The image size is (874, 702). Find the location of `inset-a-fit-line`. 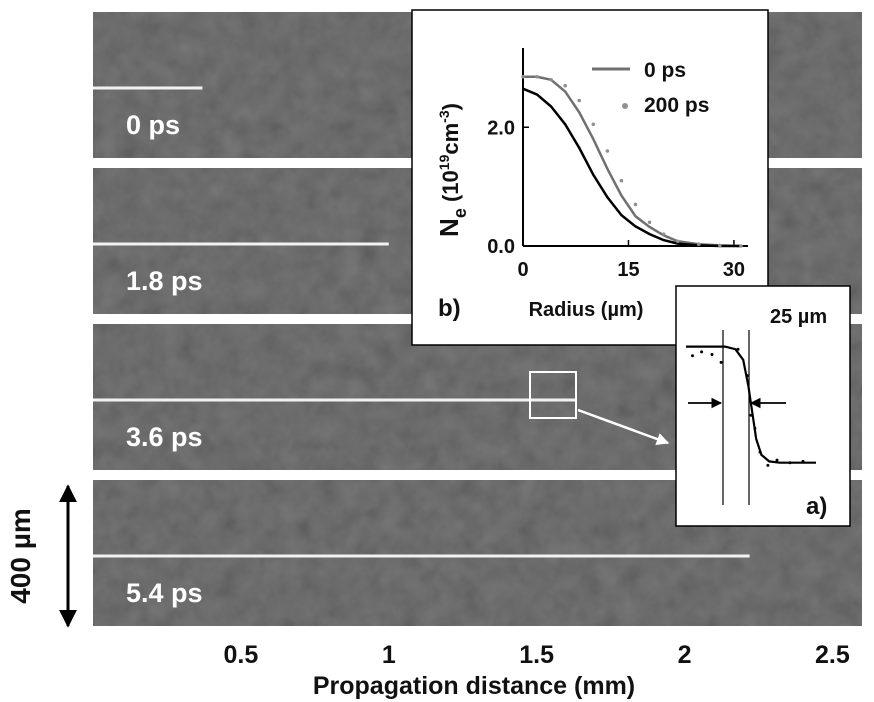

inset-a-fit-line is located at coordinates (751, 404).